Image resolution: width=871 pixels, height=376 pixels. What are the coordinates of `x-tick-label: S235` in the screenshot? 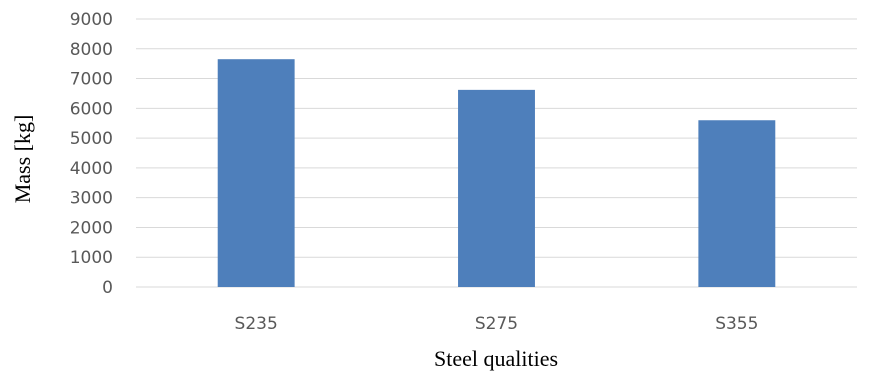 It's located at (256, 324).